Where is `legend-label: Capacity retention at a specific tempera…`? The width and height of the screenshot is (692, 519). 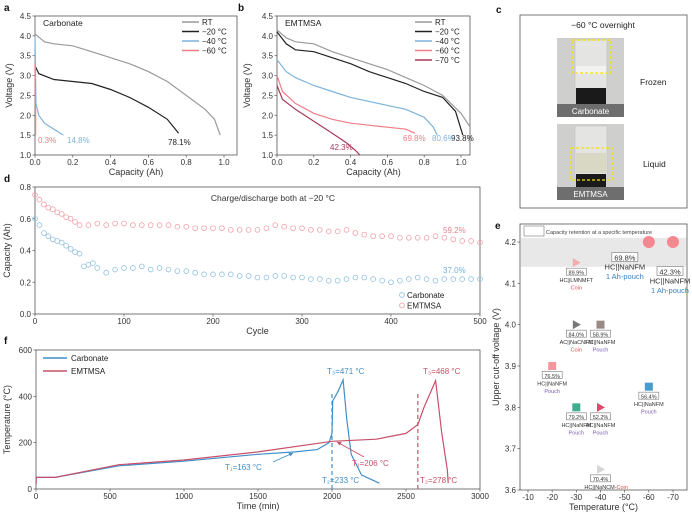
legend-label: Capacity retention at a specific tempera… is located at coordinates (599, 233).